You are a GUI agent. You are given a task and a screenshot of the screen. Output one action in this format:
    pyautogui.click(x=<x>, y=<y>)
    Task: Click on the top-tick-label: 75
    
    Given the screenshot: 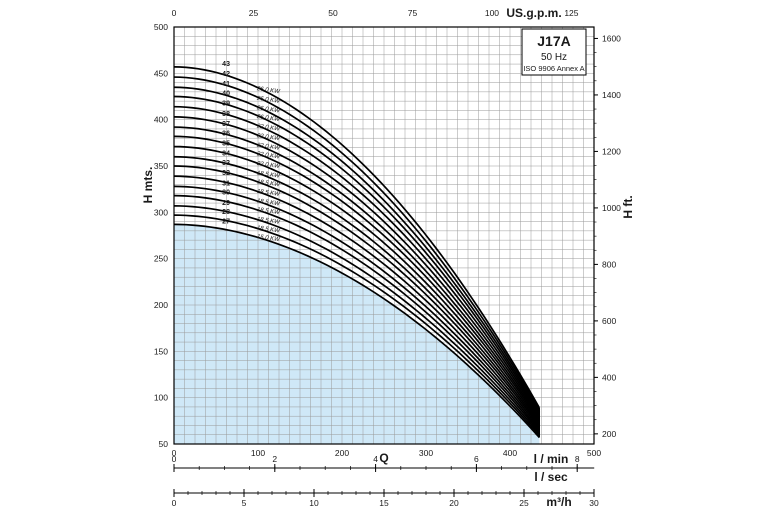 What is the action you would take?
    pyautogui.click(x=413, y=13)
    